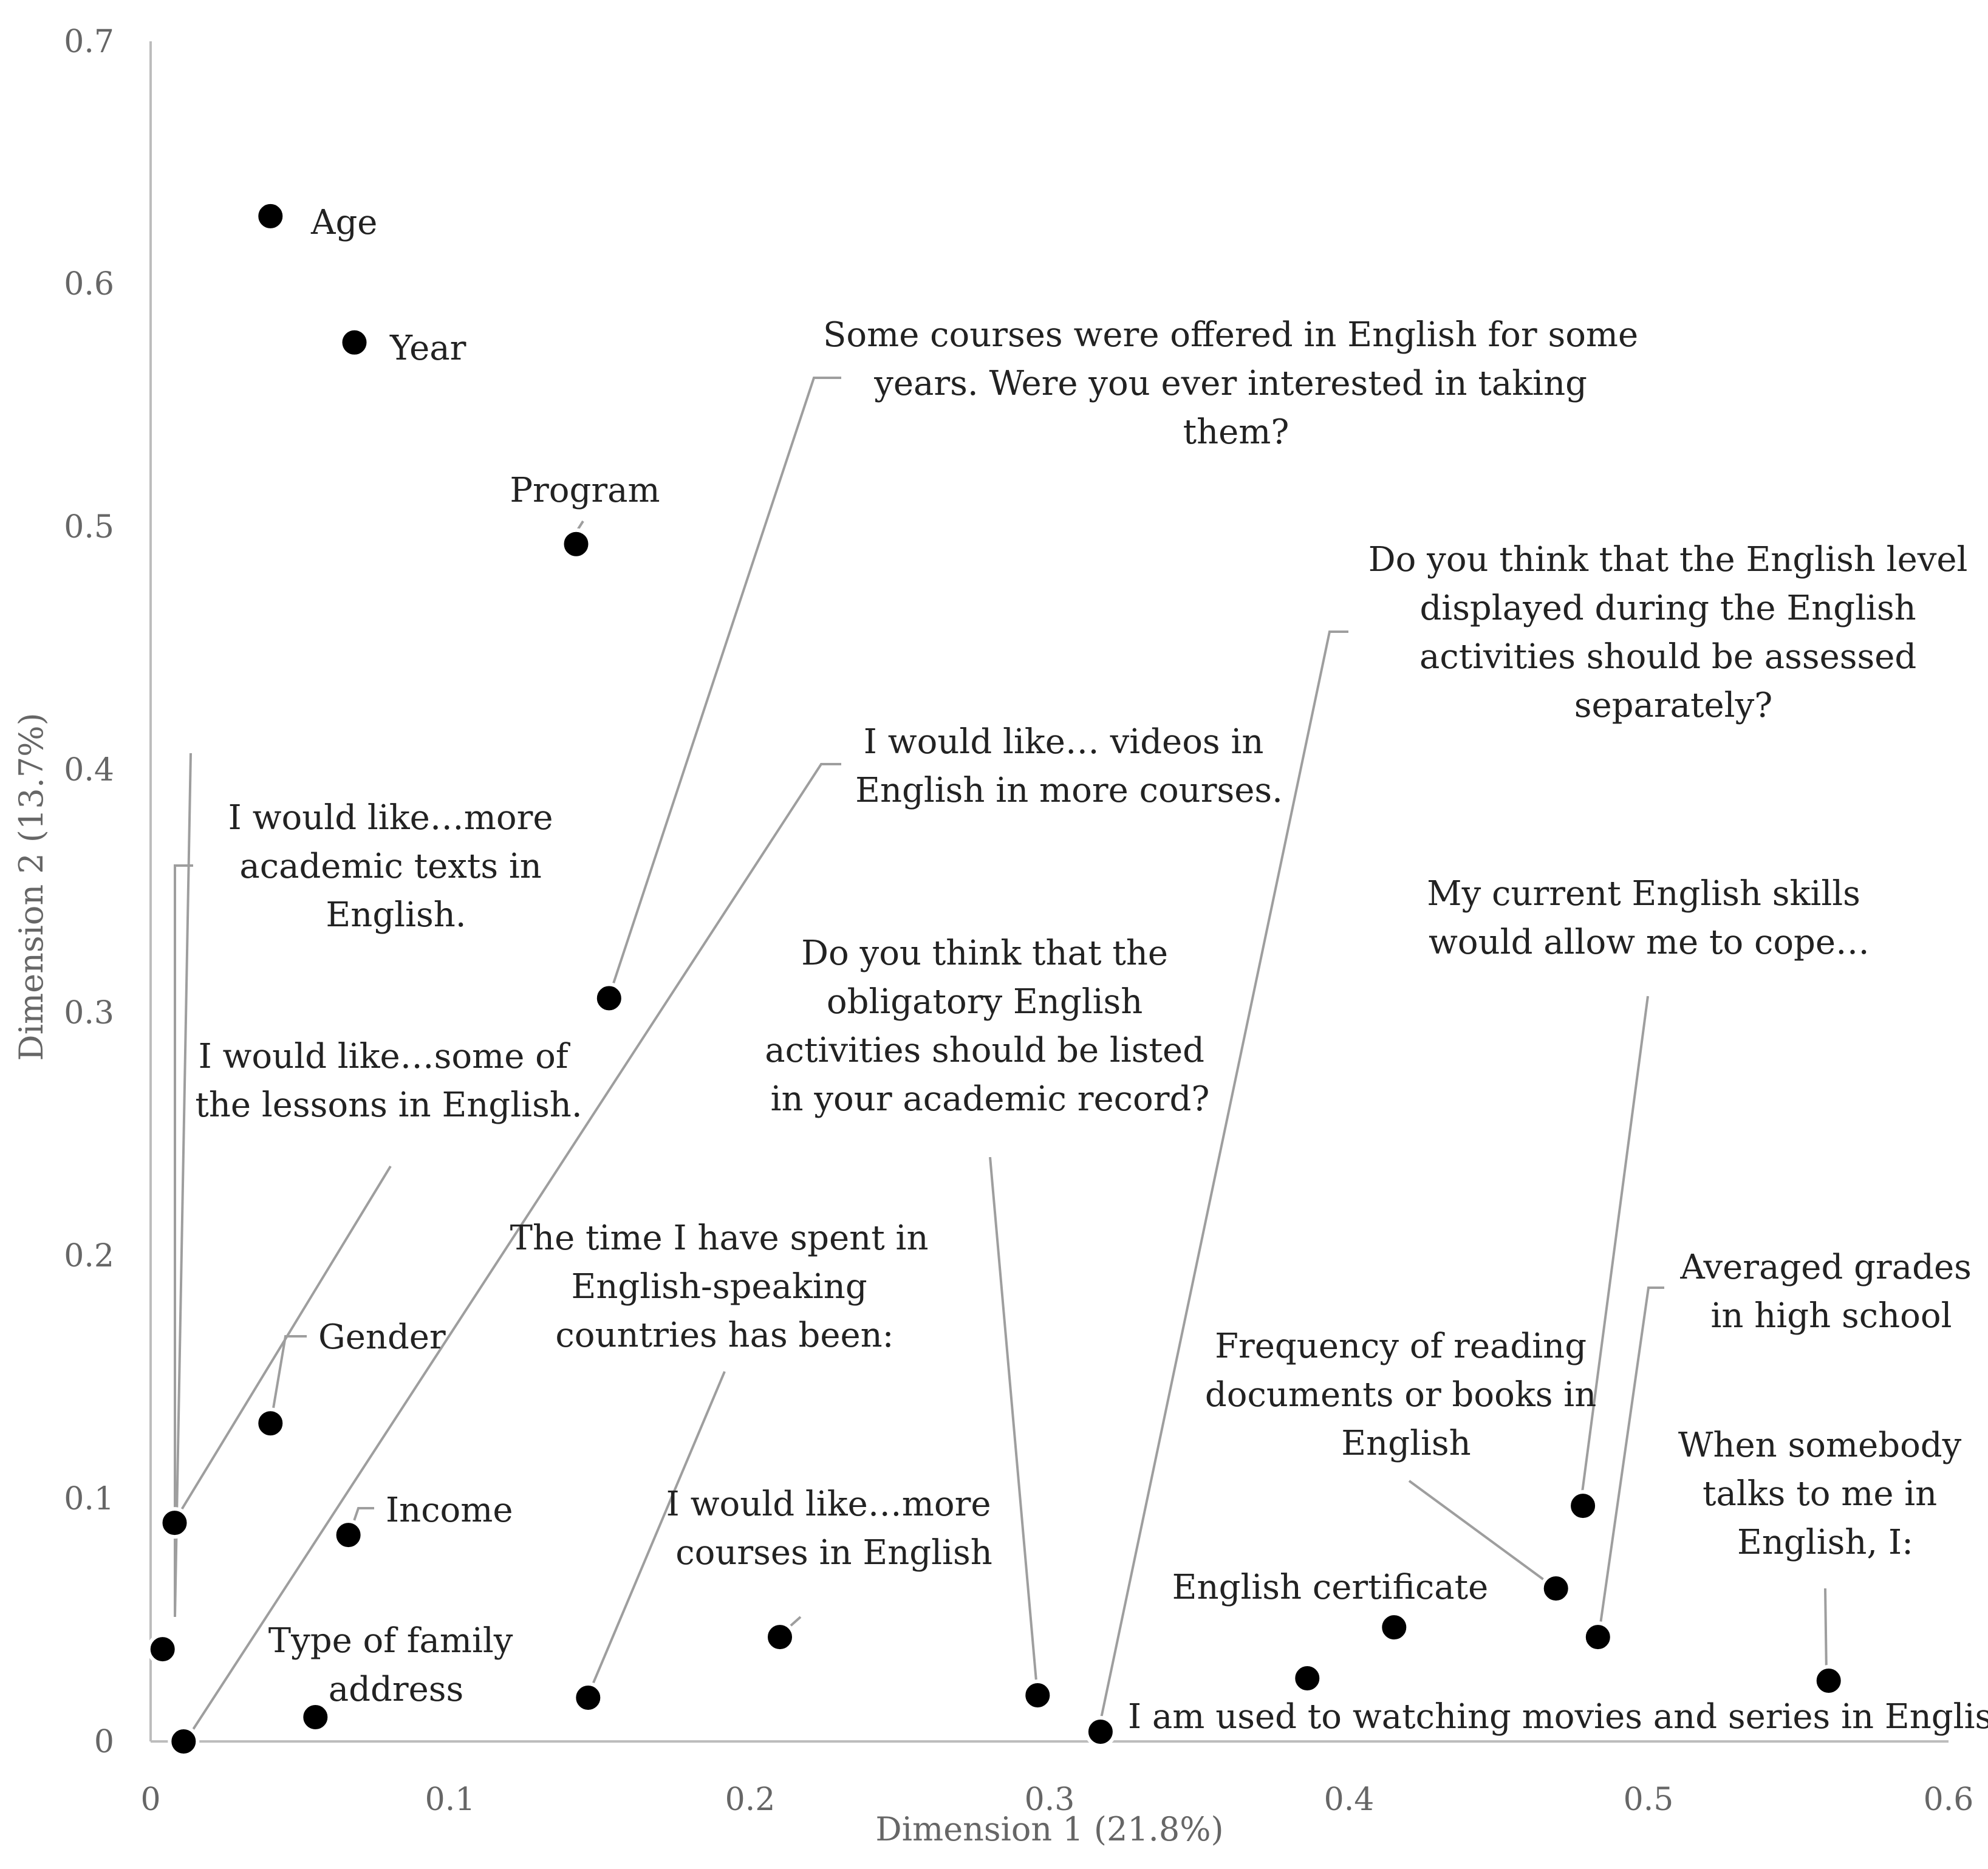  I want to click on y-tick-label: 0.3, so click(89, 1013).